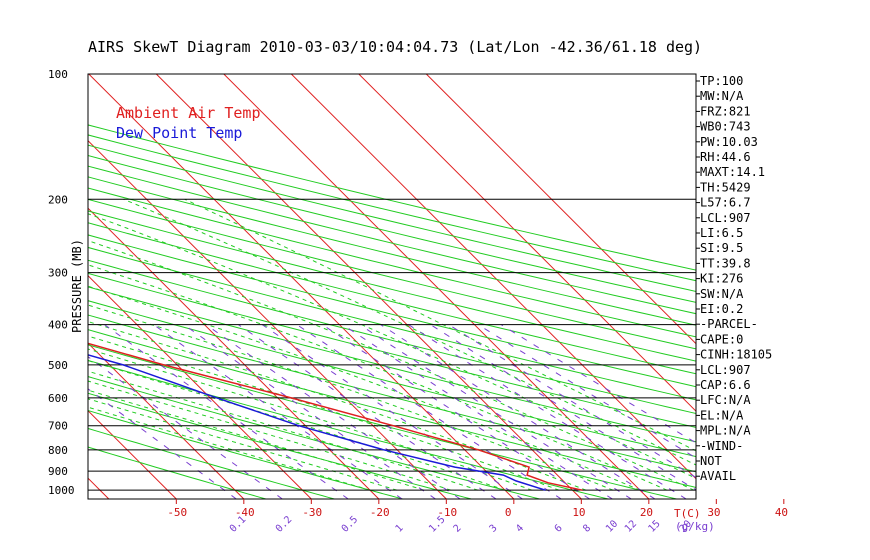 This screenshot has height=560, width=870. Describe the element at coordinates (58, 199) in the screenshot. I see `pressure-tick-label: 200` at that location.